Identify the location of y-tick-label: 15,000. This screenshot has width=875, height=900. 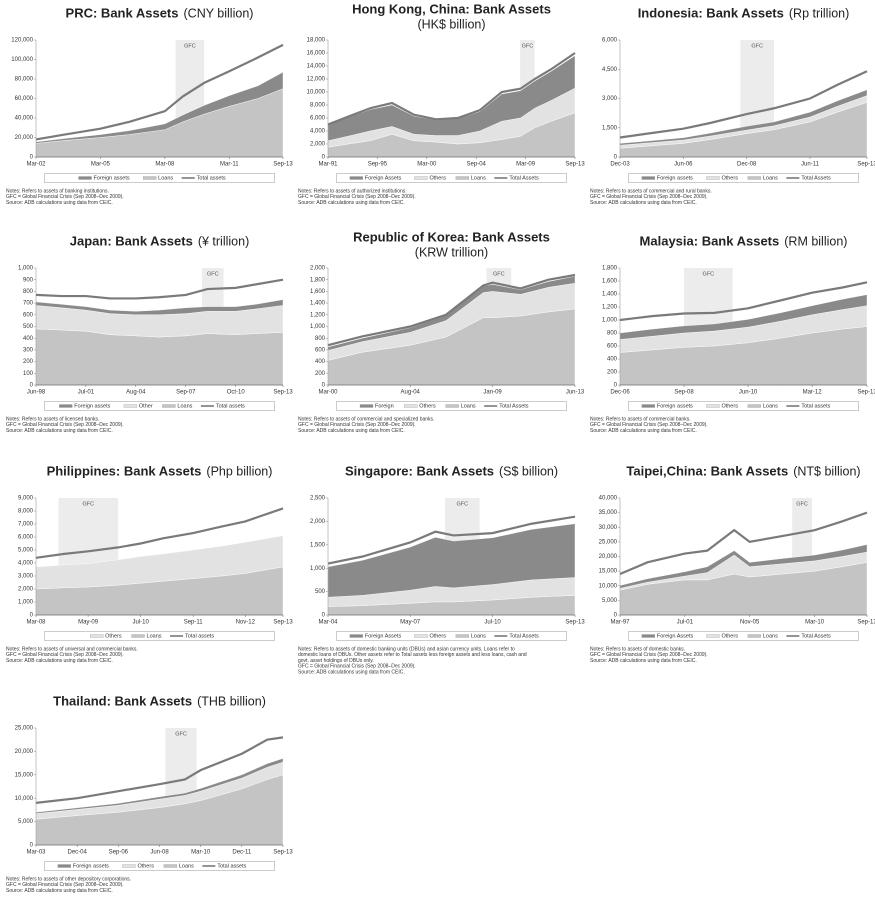
(608, 572).